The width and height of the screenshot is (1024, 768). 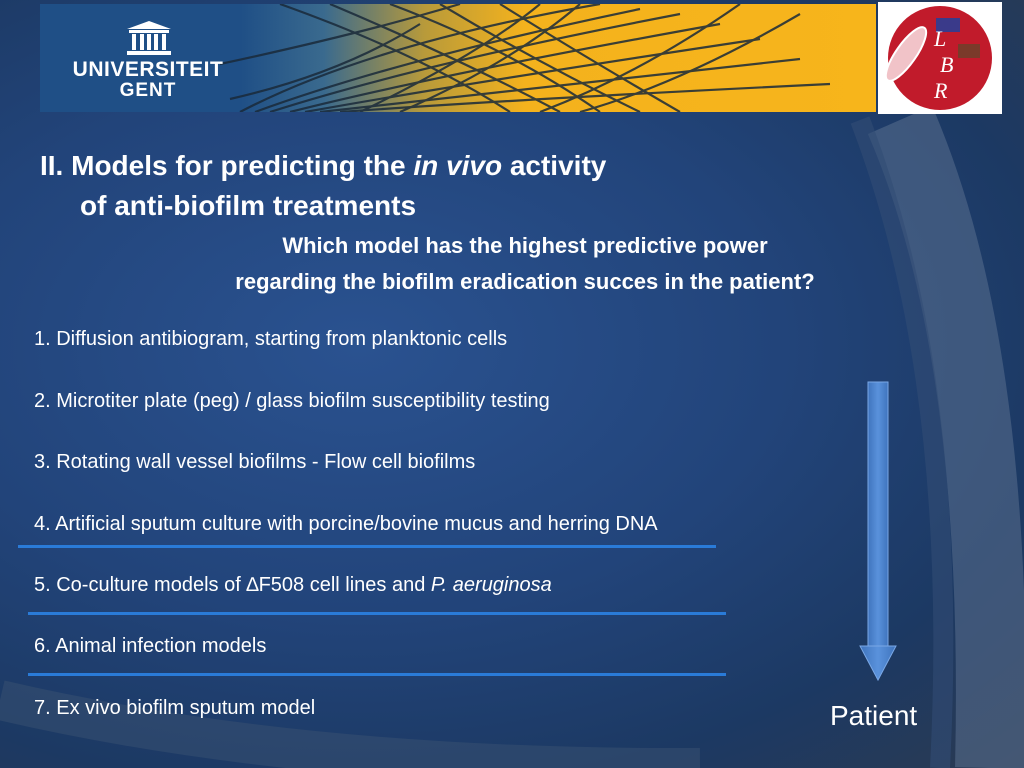 I want to click on lab-logo-emblem: L B R, so click(x=938, y=58).